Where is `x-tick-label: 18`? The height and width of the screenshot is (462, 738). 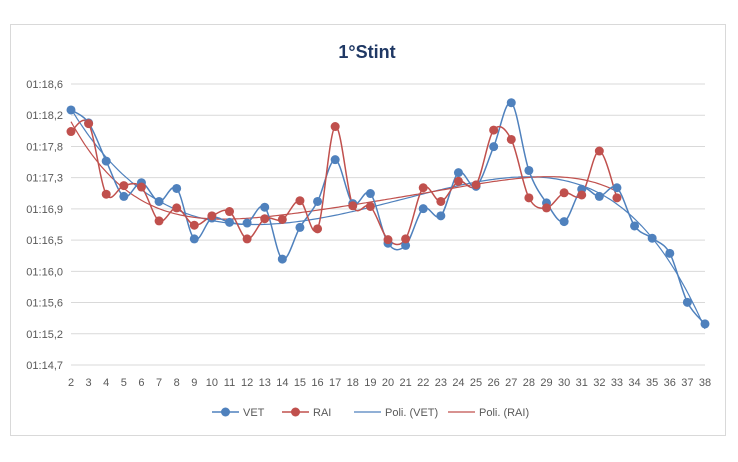 x-tick-label: 18 is located at coordinates (353, 383).